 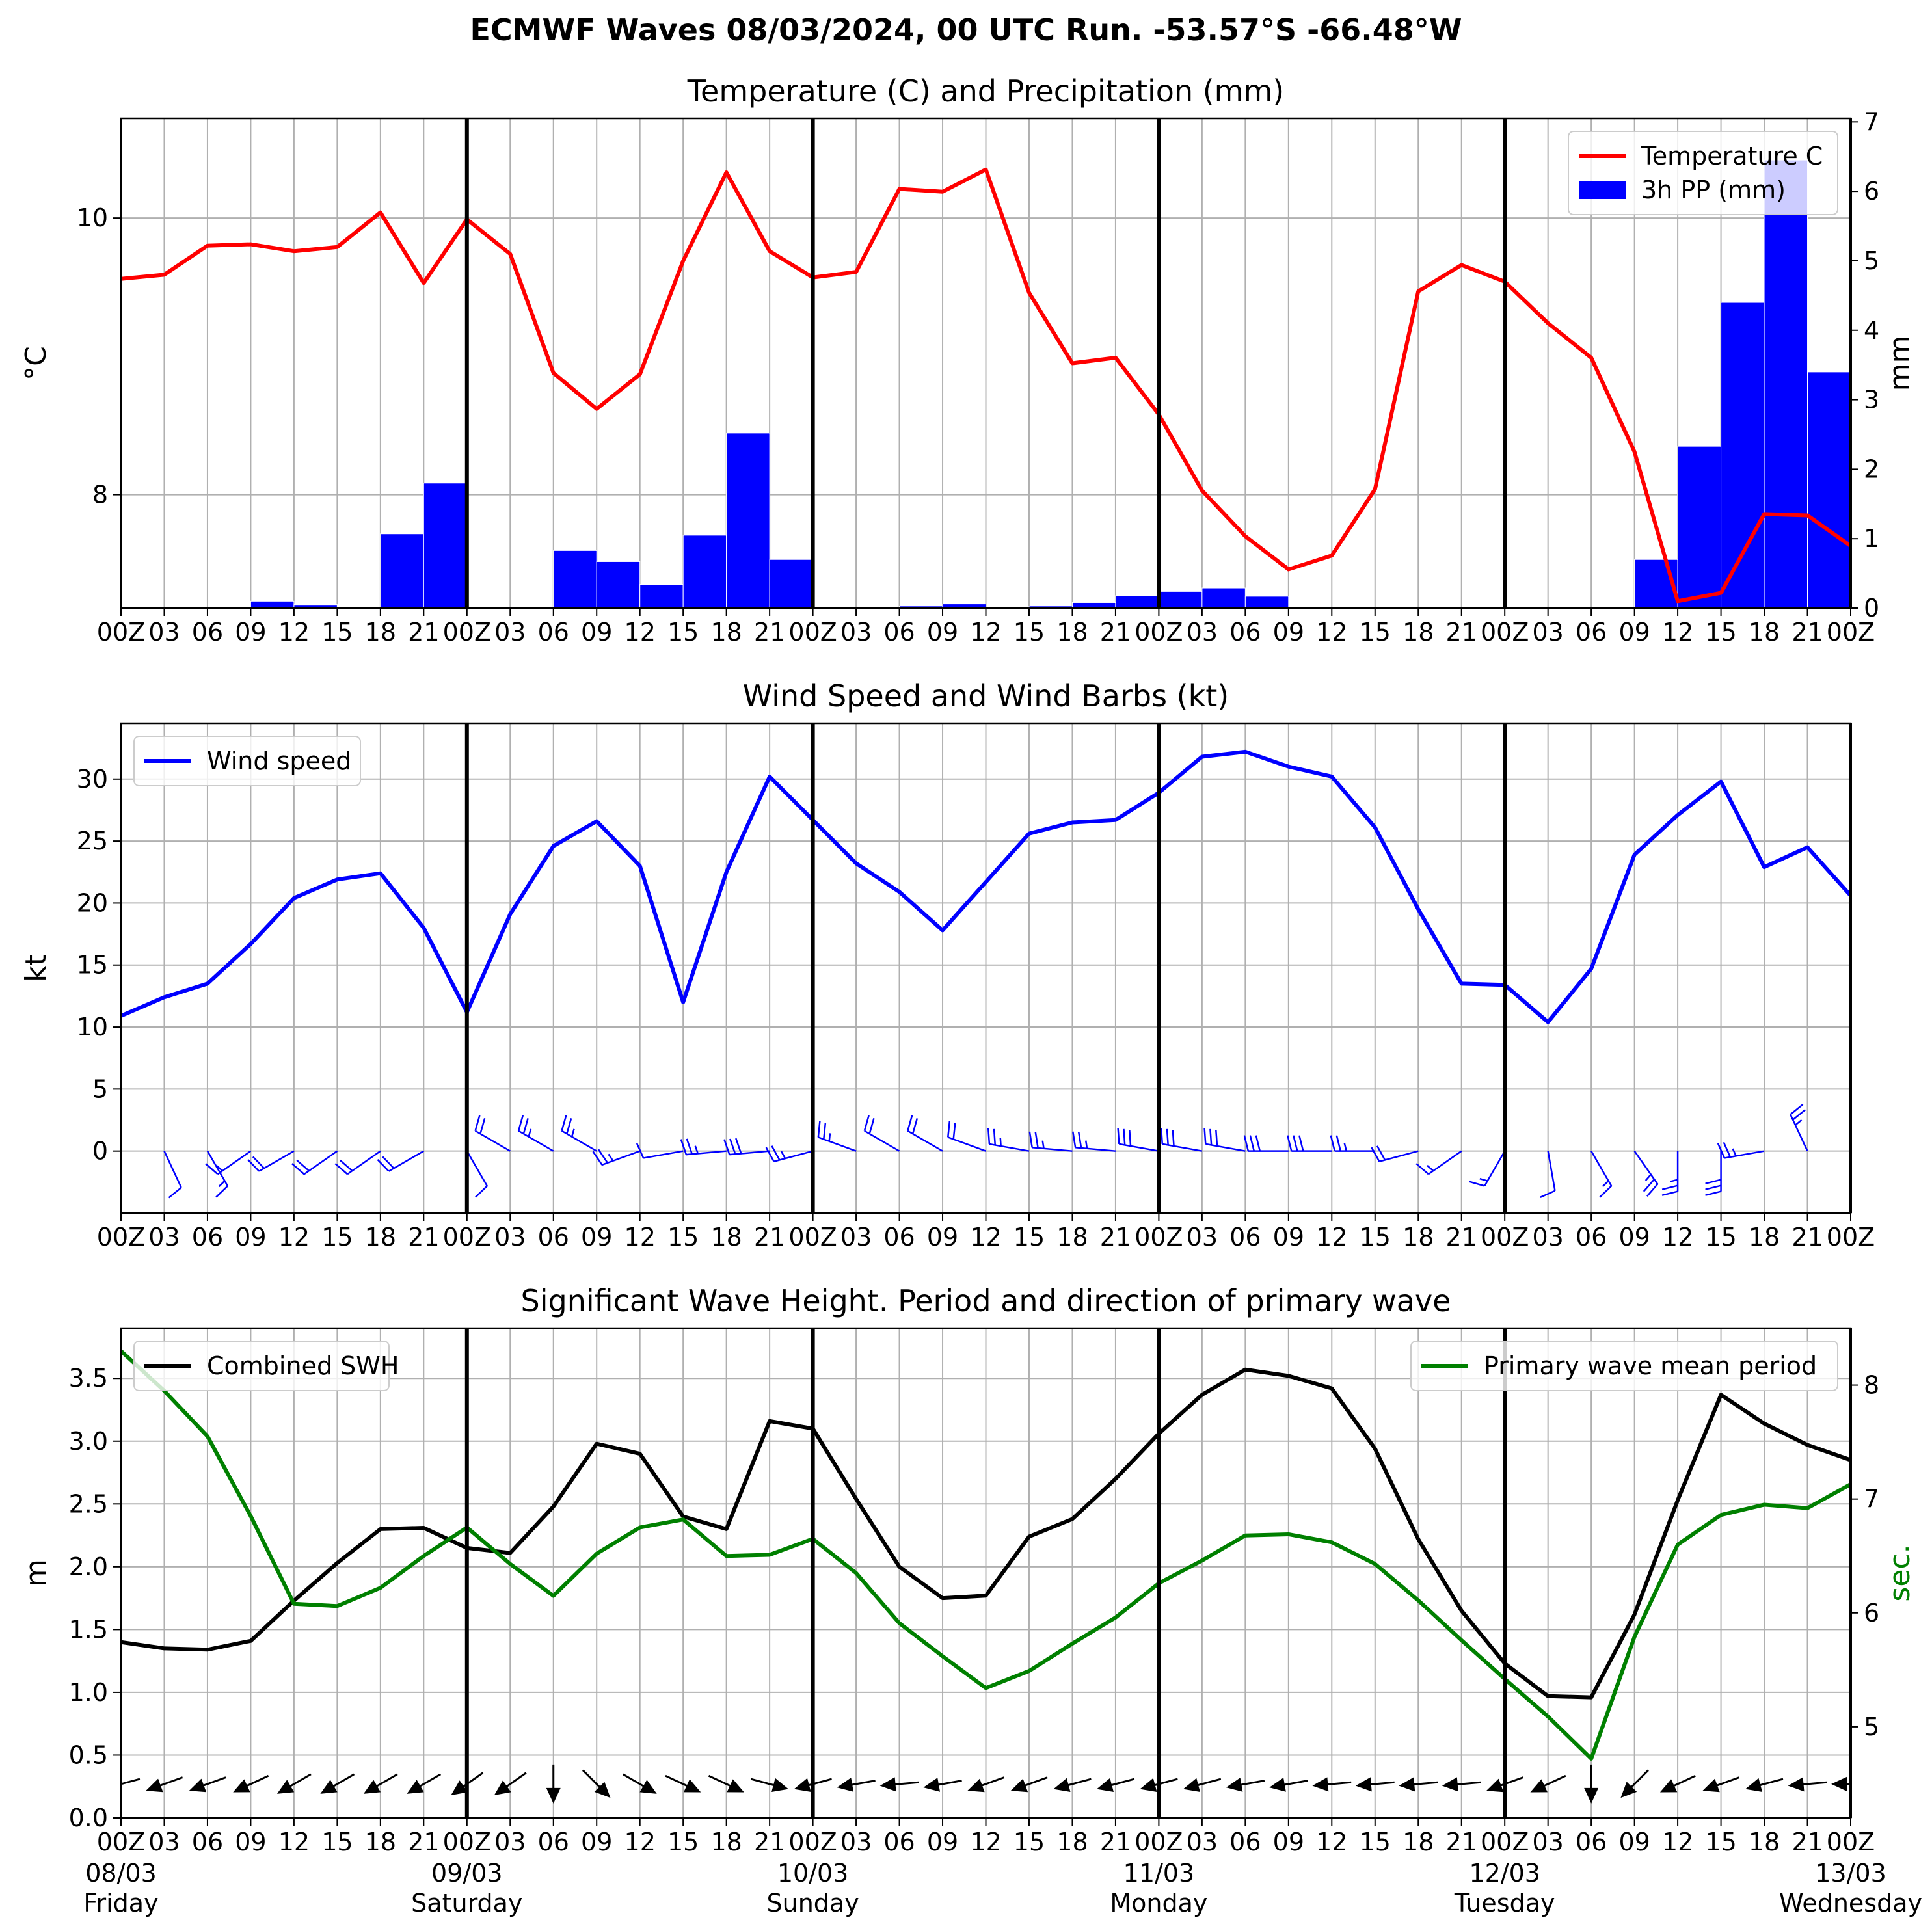 What do you see at coordinates (985, 91) in the screenshot?
I see `panel-title: Temperature (C) and Precipitation (mm)` at bounding box center [985, 91].